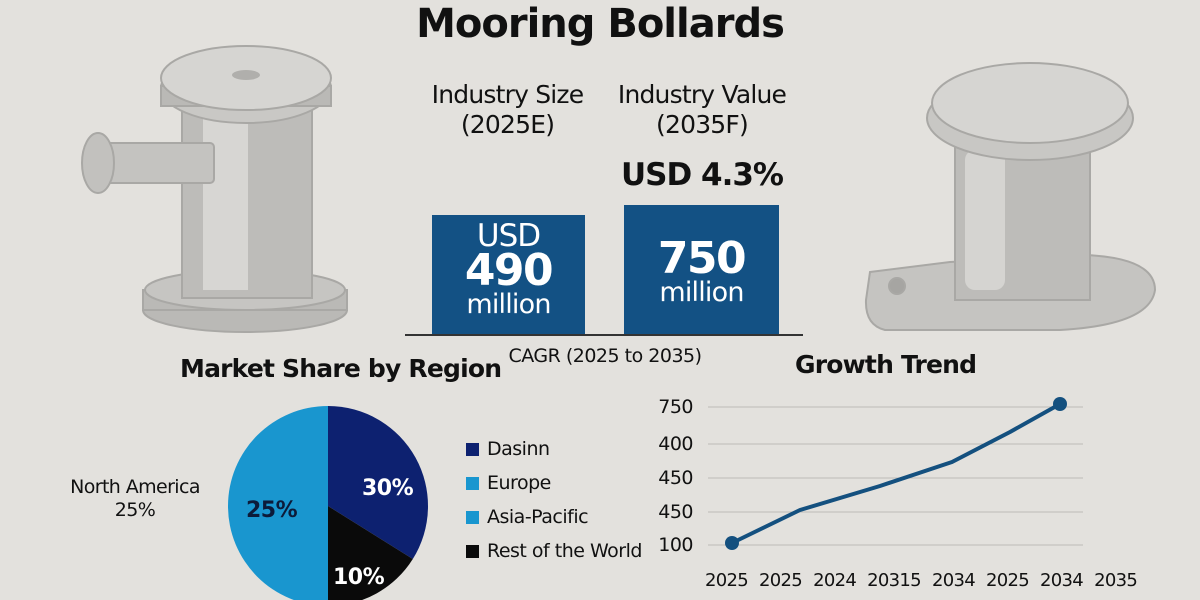 The image size is (1200, 600). What do you see at coordinates (509, 270) in the screenshot?
I see `industry-size-value: 490` at bounding box center [509, 270].